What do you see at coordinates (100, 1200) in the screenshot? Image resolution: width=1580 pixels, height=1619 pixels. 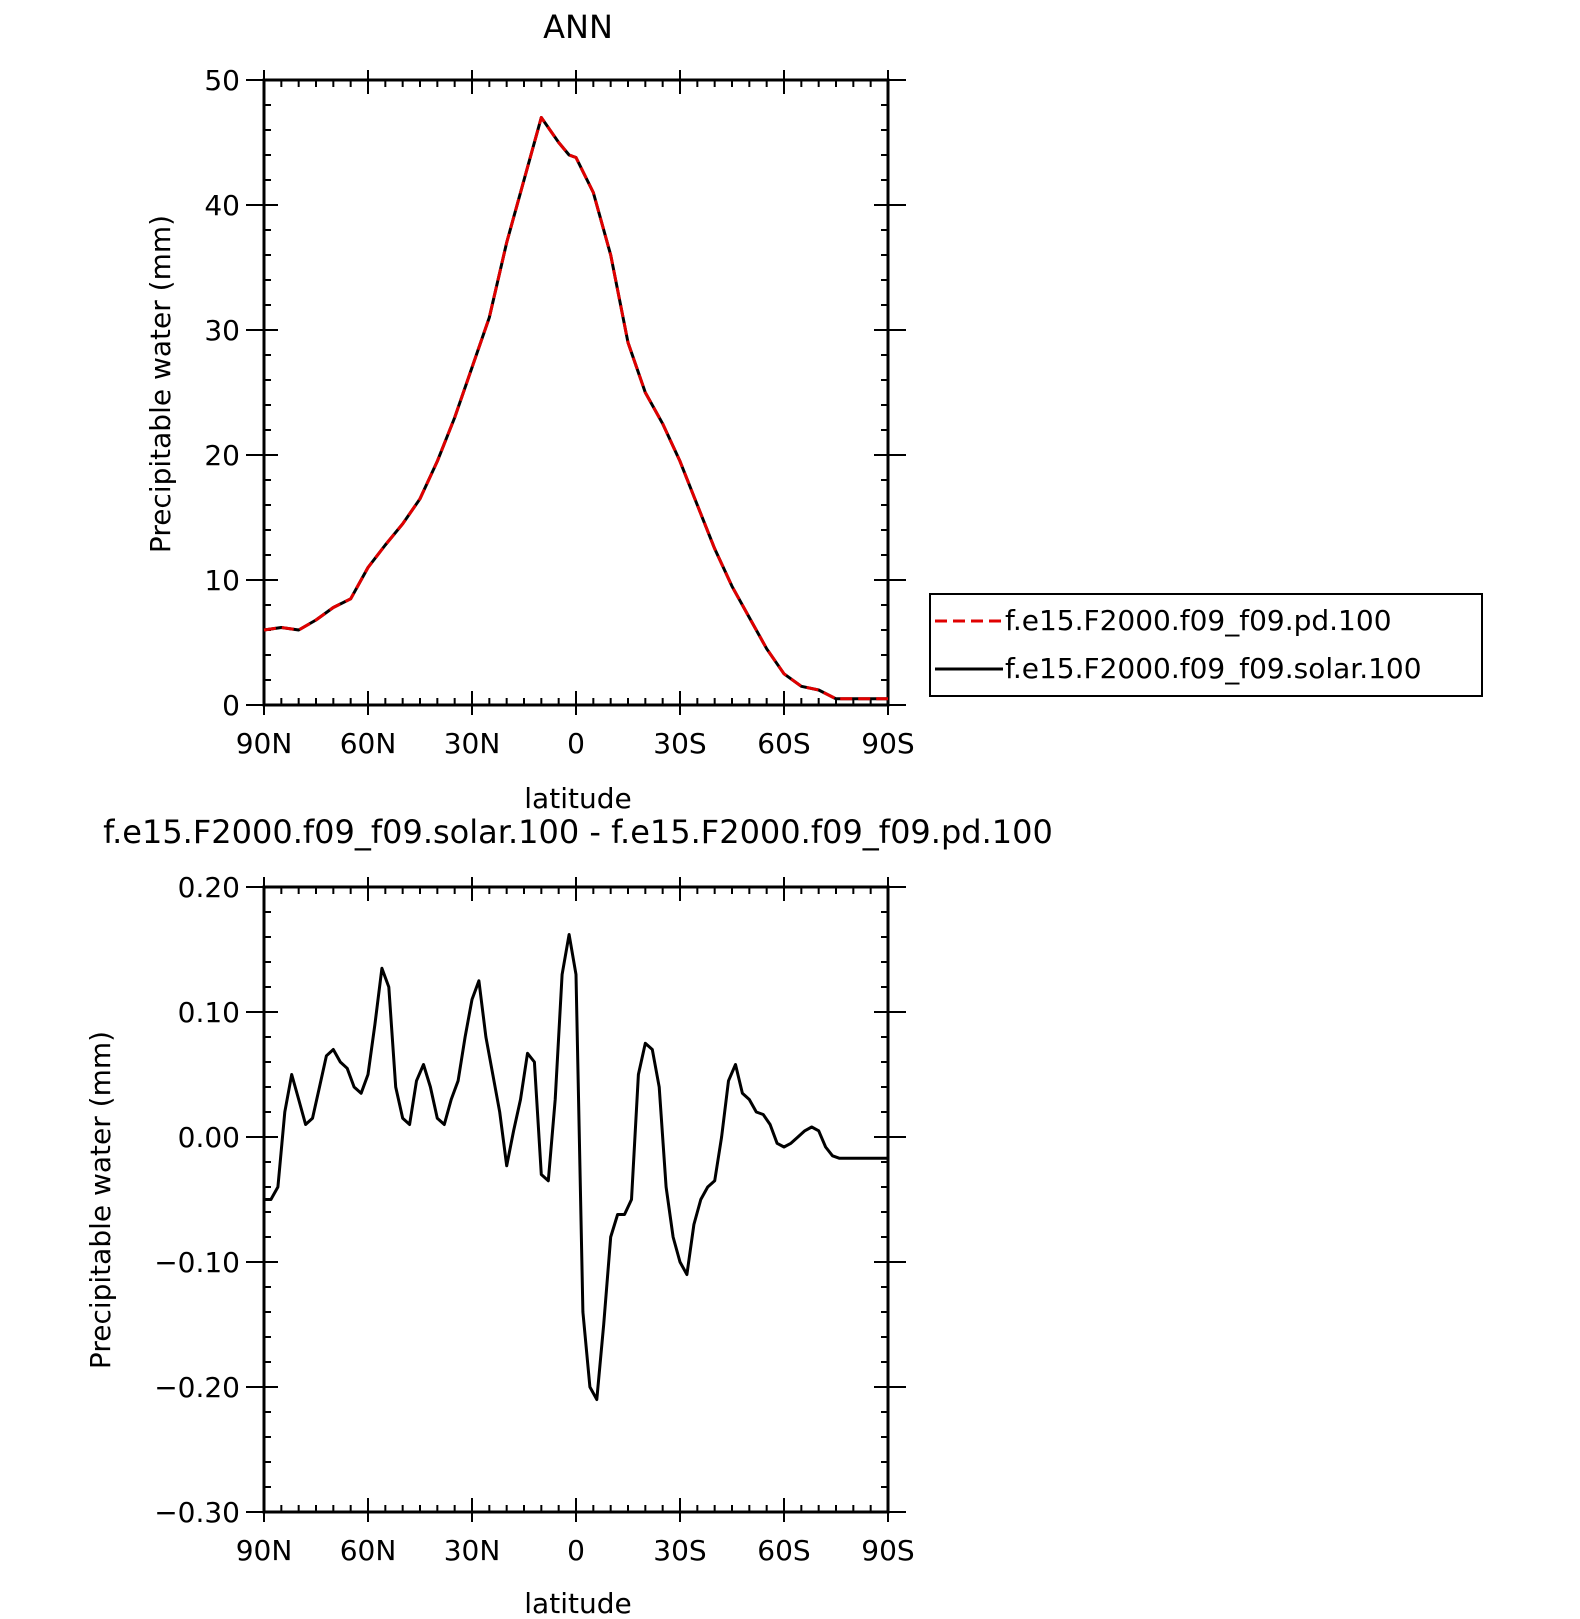 I see `bottom-chart-ylabel: Precipitable water (mm)` at bounding box center [100, 1200].